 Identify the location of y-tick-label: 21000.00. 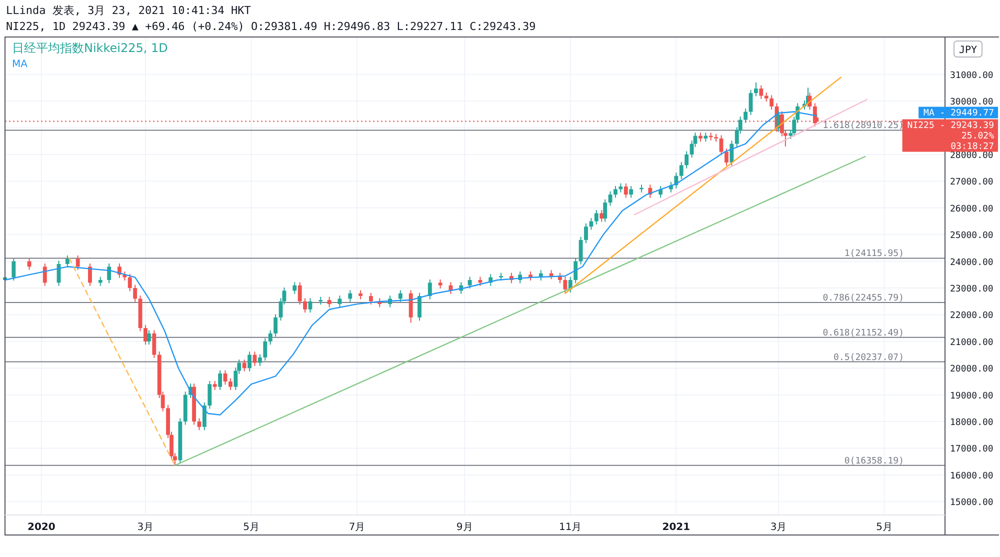
(972, 343).